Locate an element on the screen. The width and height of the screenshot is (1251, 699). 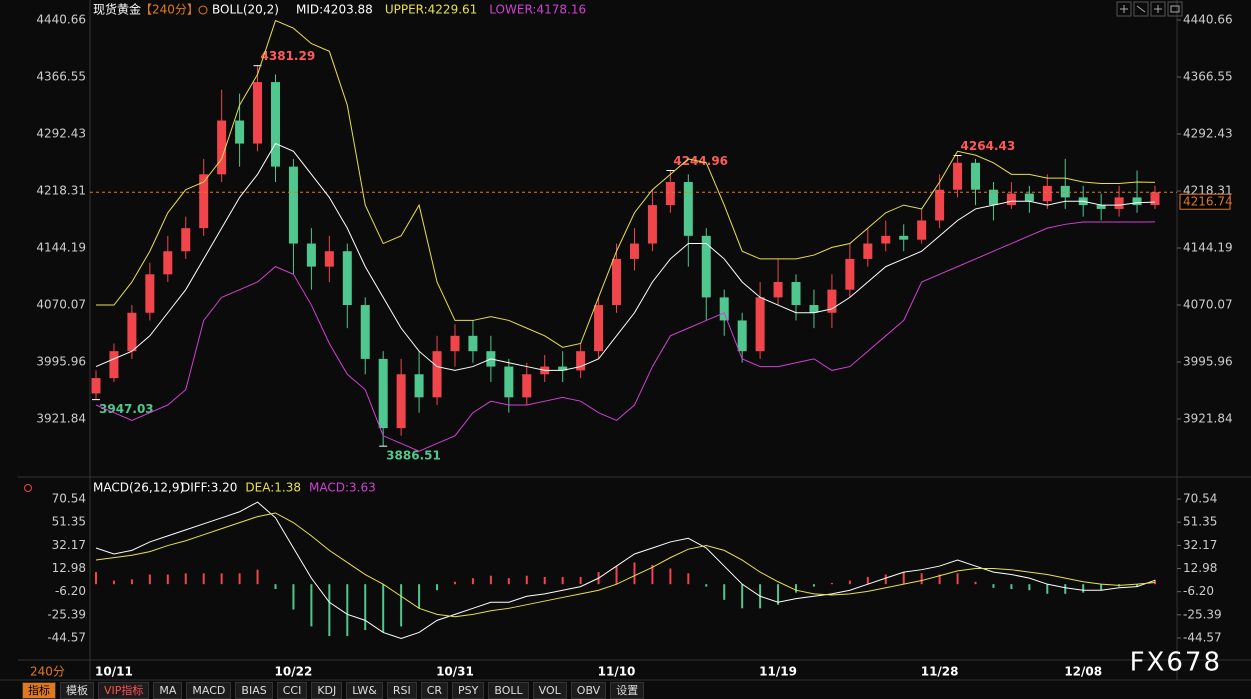
y-tick-label-right: -25.39 is located at coordinates (1202, 614).